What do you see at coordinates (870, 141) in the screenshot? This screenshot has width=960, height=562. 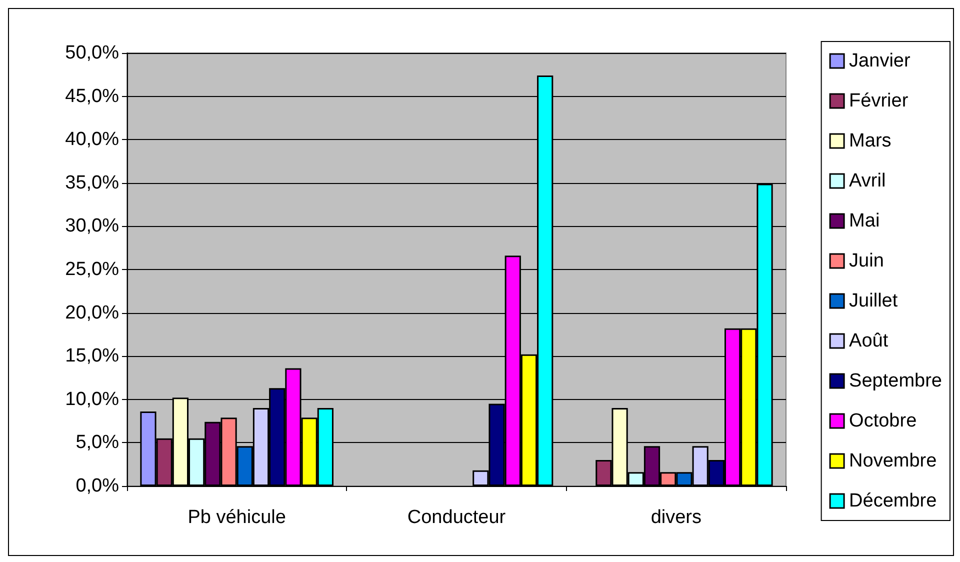 I see `legend-label: Mars` at bounding box center [870, 141].